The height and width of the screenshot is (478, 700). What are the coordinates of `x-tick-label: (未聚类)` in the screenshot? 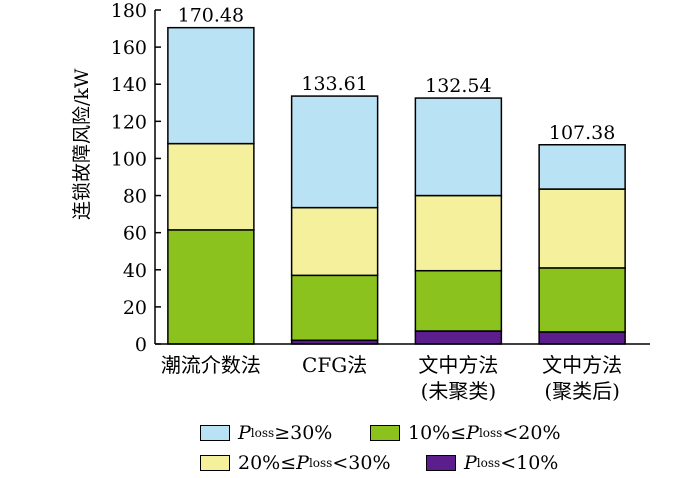 It's located at (459, 391).